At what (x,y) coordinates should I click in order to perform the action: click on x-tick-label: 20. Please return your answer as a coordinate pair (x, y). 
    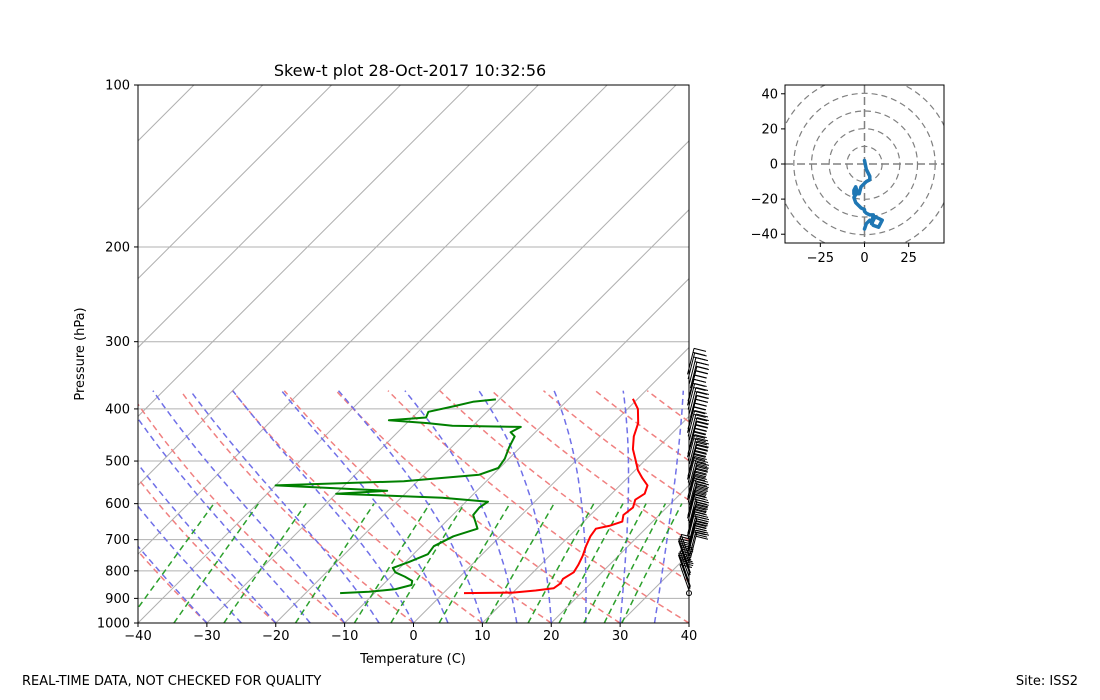
    Looking at the image, I should click on (551, 636).